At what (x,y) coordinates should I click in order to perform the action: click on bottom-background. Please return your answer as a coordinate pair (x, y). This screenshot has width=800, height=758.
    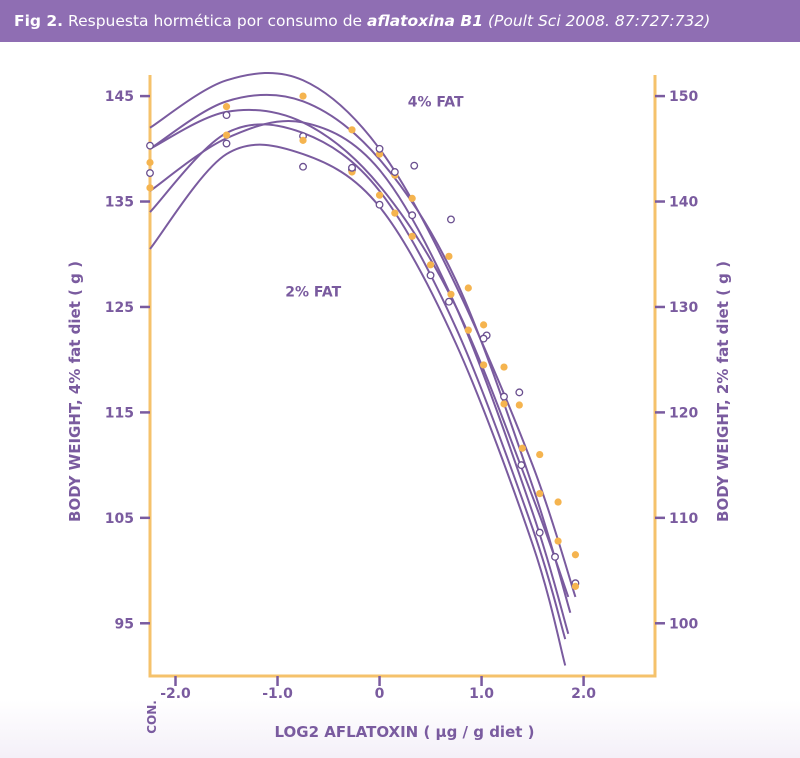
    Looking at the image, I should click on (400, 729).